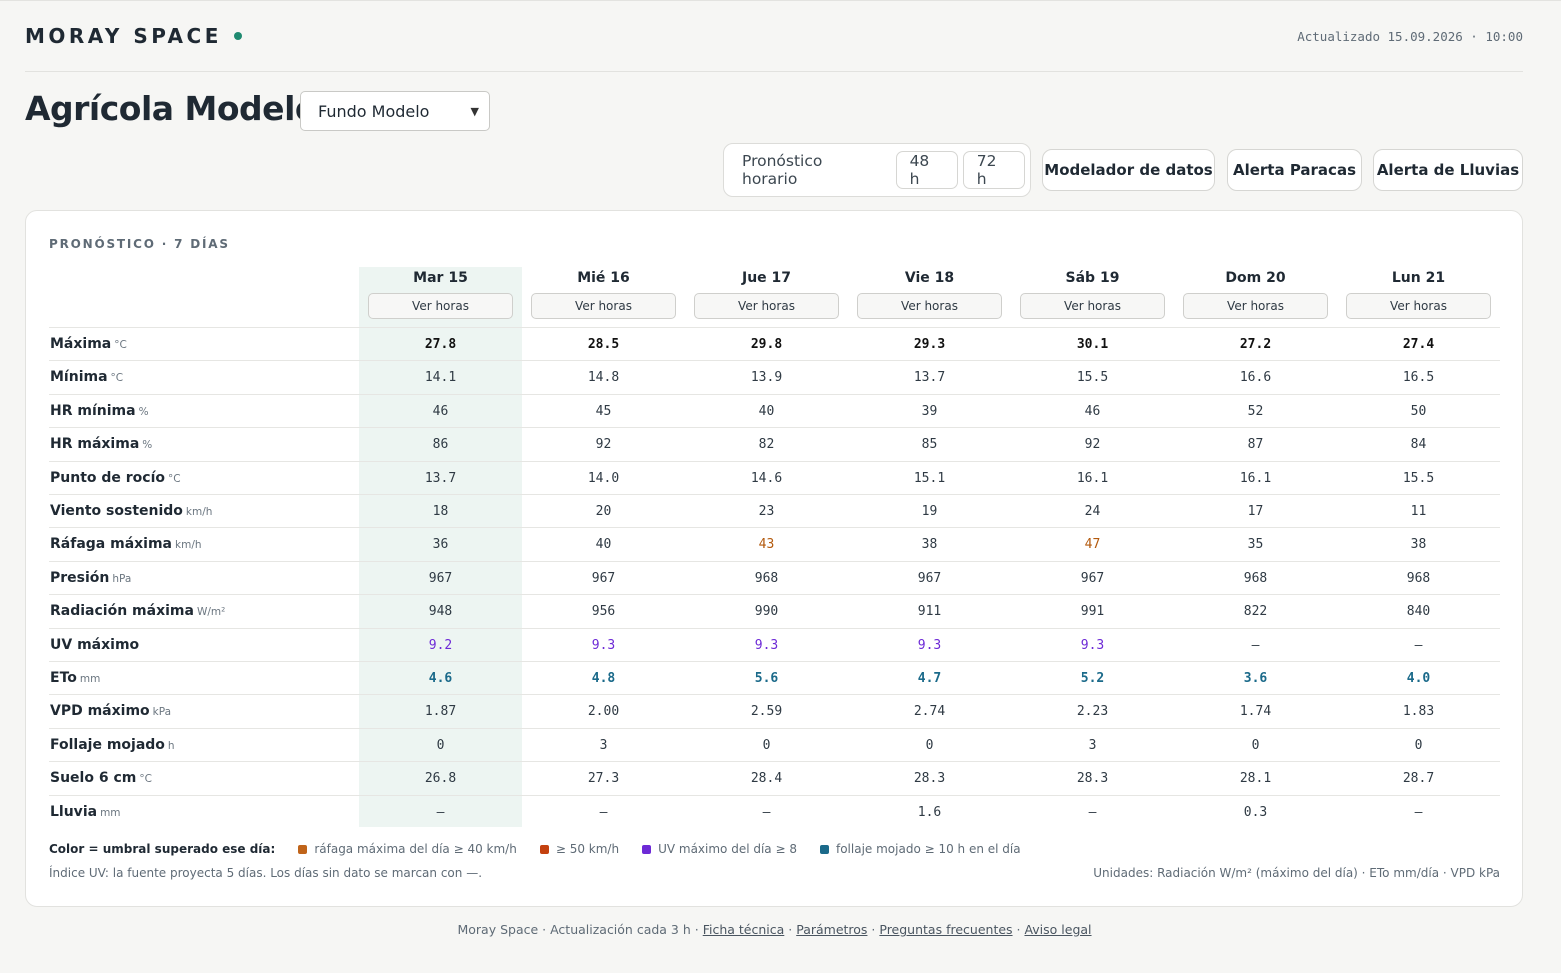 The image size is (1561, 973). What do you see at coordinates (147, 445) in the screenshot?
I see `row-unit: %` at bounding box center [147, 445].